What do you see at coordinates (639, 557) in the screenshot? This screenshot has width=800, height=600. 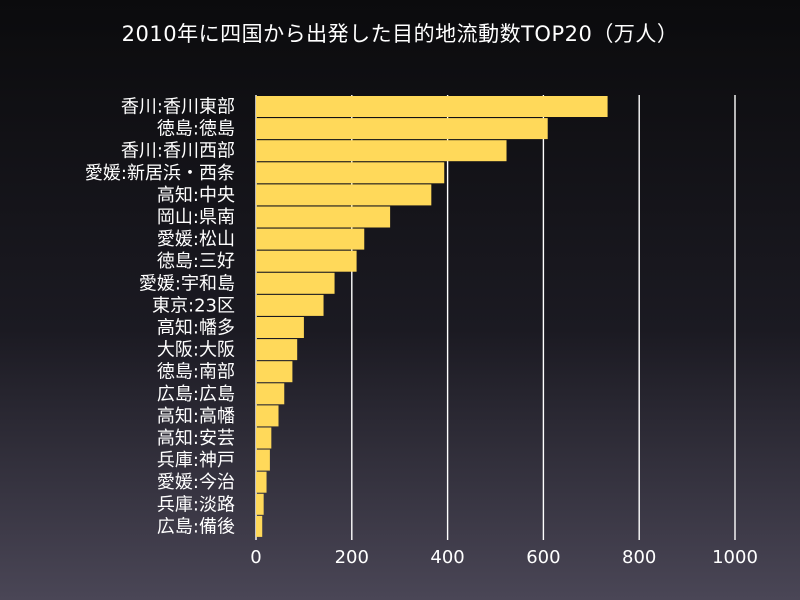 I see `x-tick-label-800: 800` at bounding box center [639, 557].